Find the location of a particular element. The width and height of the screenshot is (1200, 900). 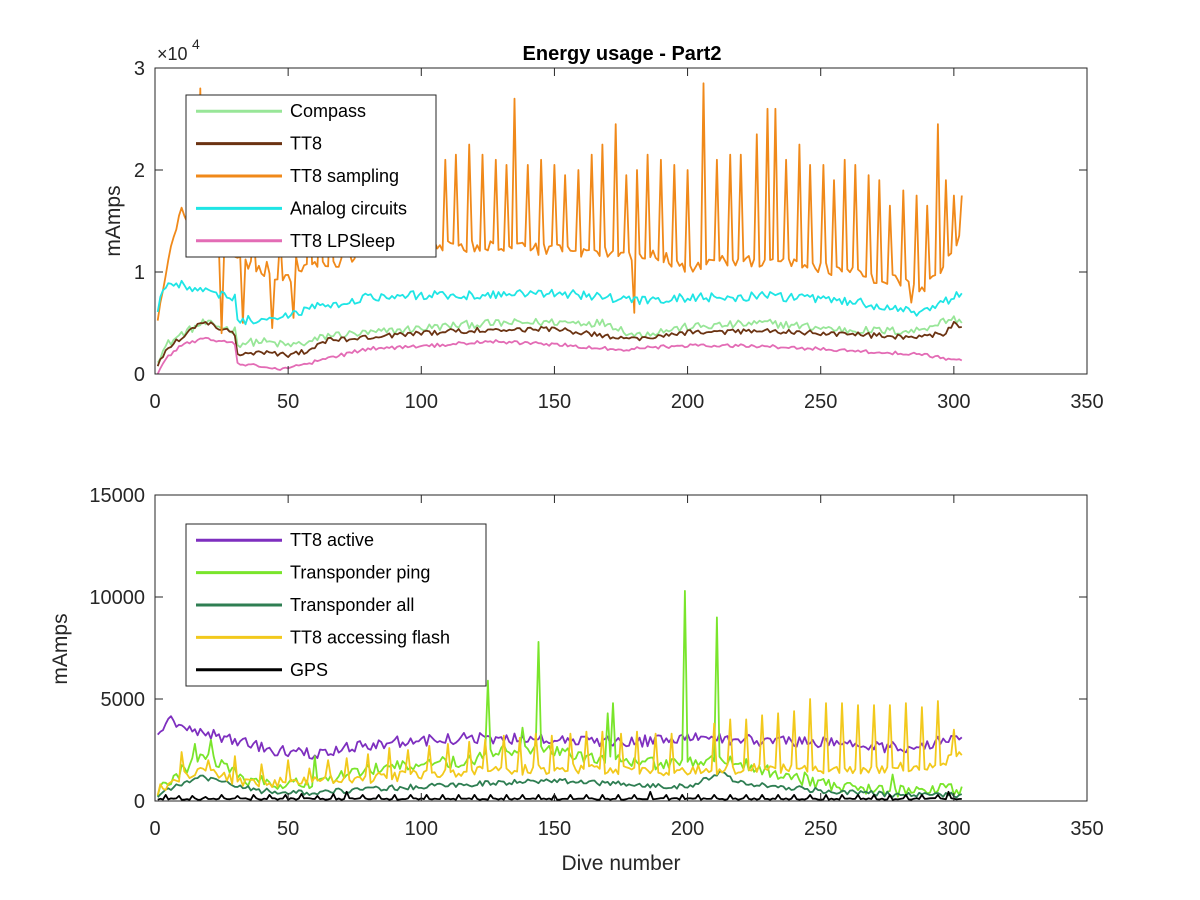

series-line-tt8-accessing-flash is located at coordinates (559, 747).